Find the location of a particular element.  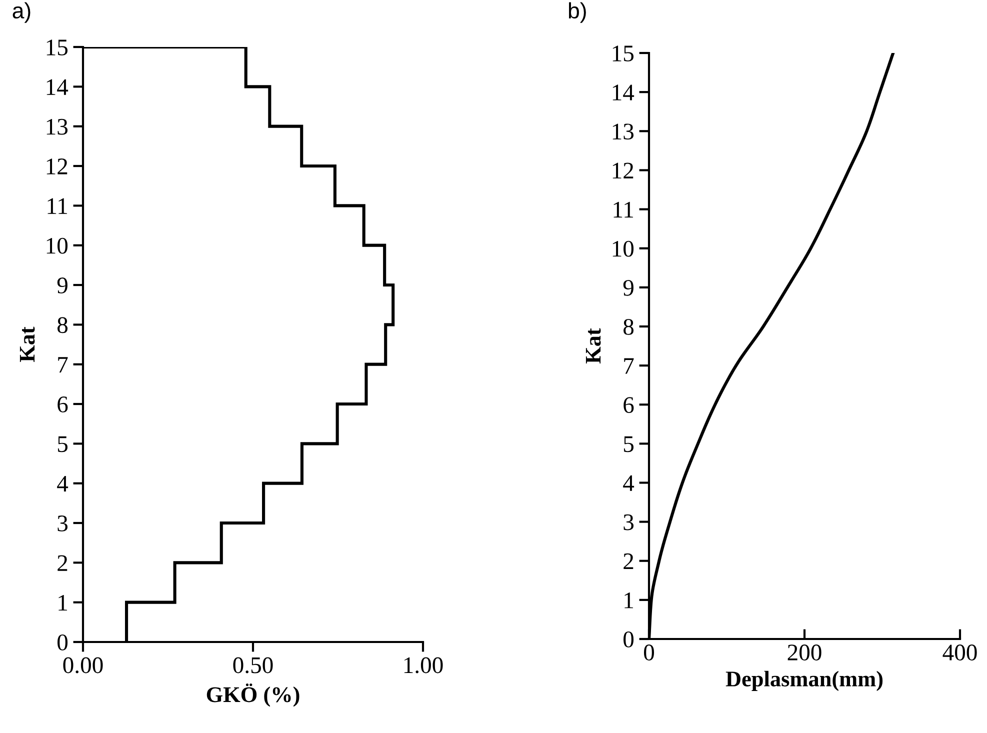

text: a) is located at coordinates (21, 12).